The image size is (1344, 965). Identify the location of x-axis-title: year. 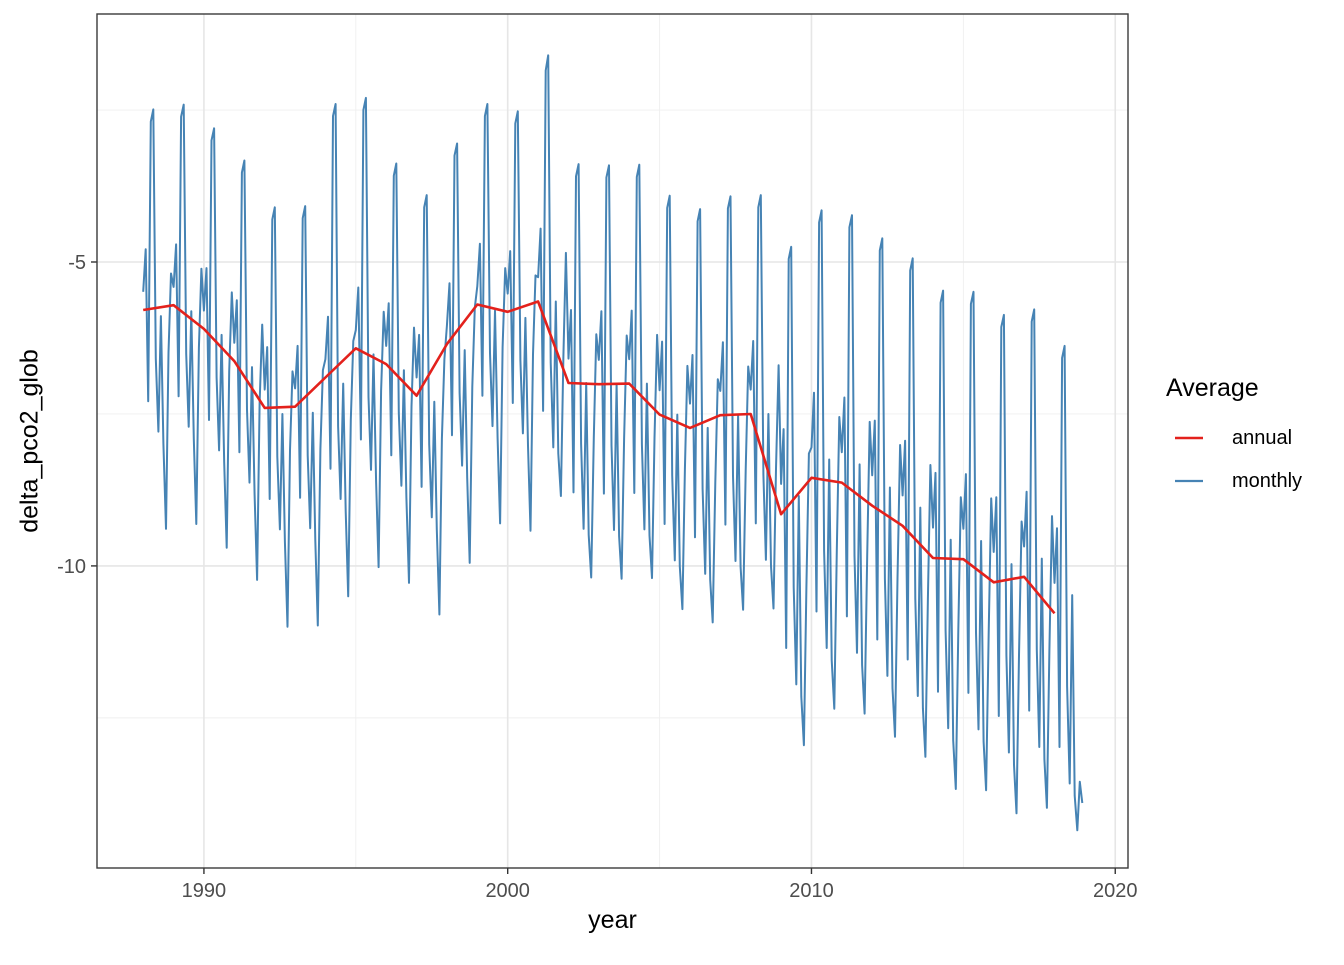
(612, 920).